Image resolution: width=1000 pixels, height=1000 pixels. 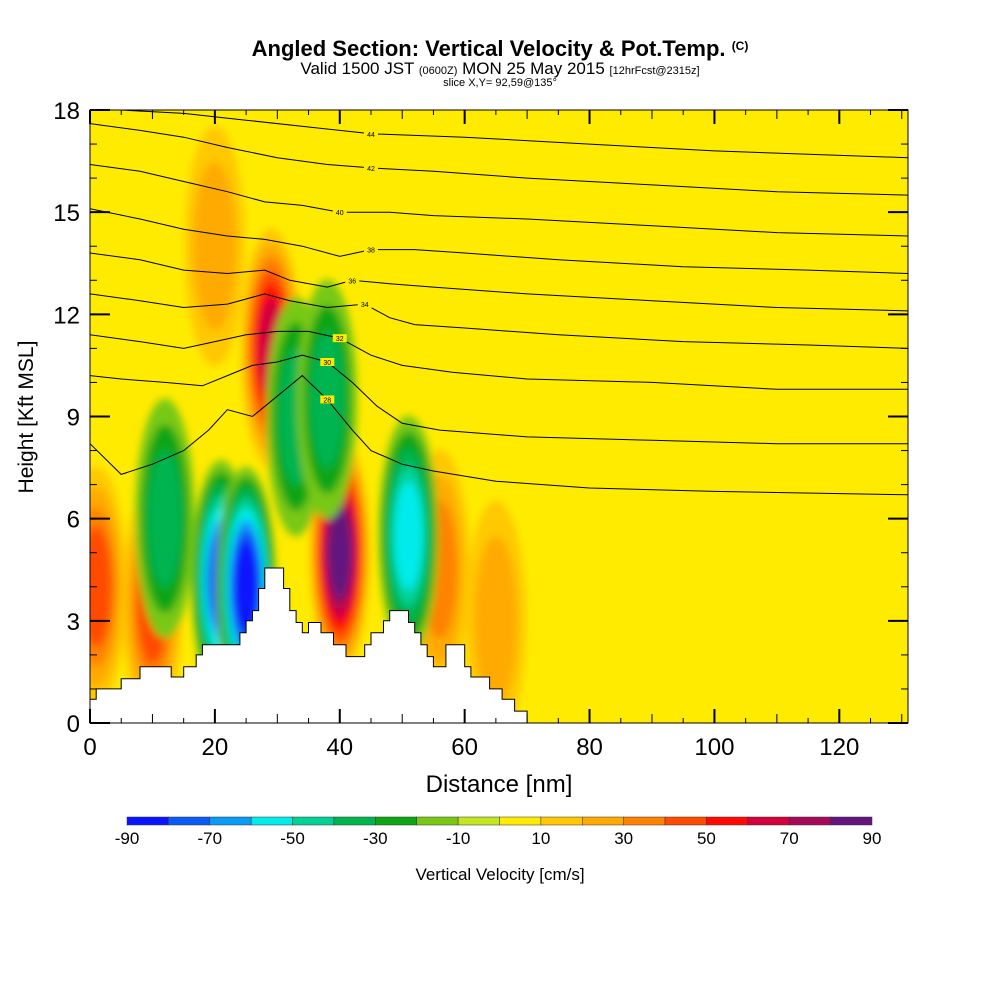 I want to click on x-tick-label: 80, so click(x=589, y=747).